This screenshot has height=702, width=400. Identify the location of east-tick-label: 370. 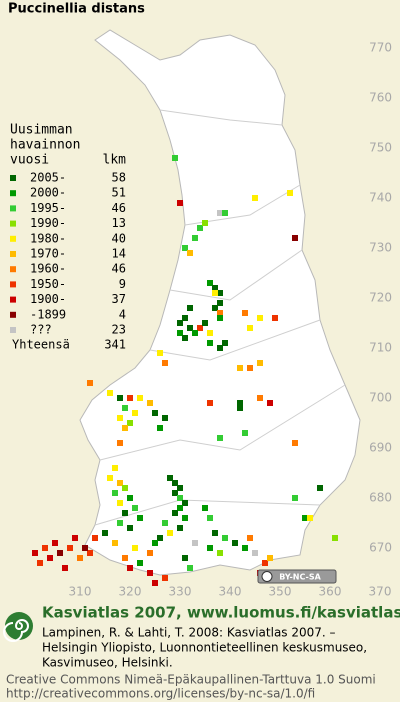
(380, 592).